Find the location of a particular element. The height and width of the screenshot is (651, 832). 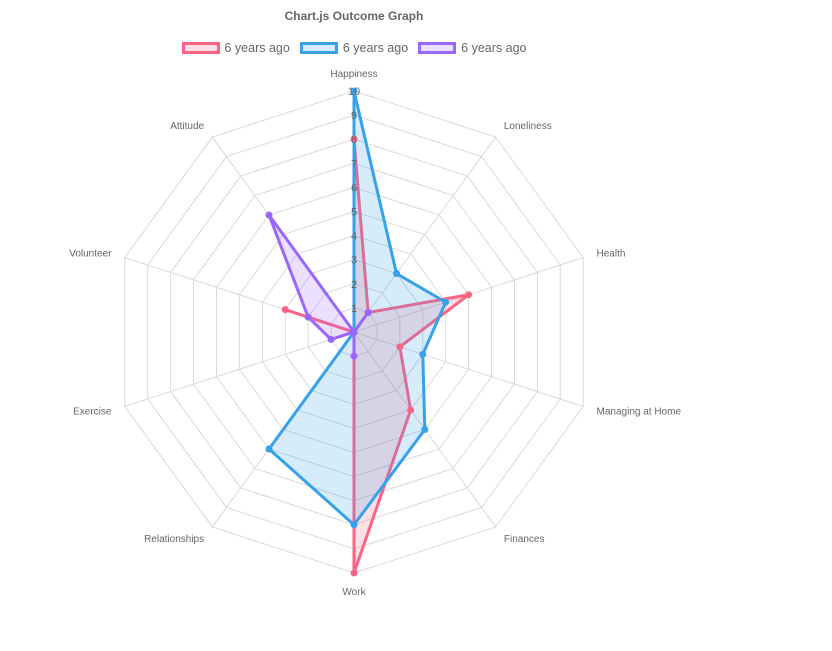

axis-label: Happiness is located at coordinates (353, 74).